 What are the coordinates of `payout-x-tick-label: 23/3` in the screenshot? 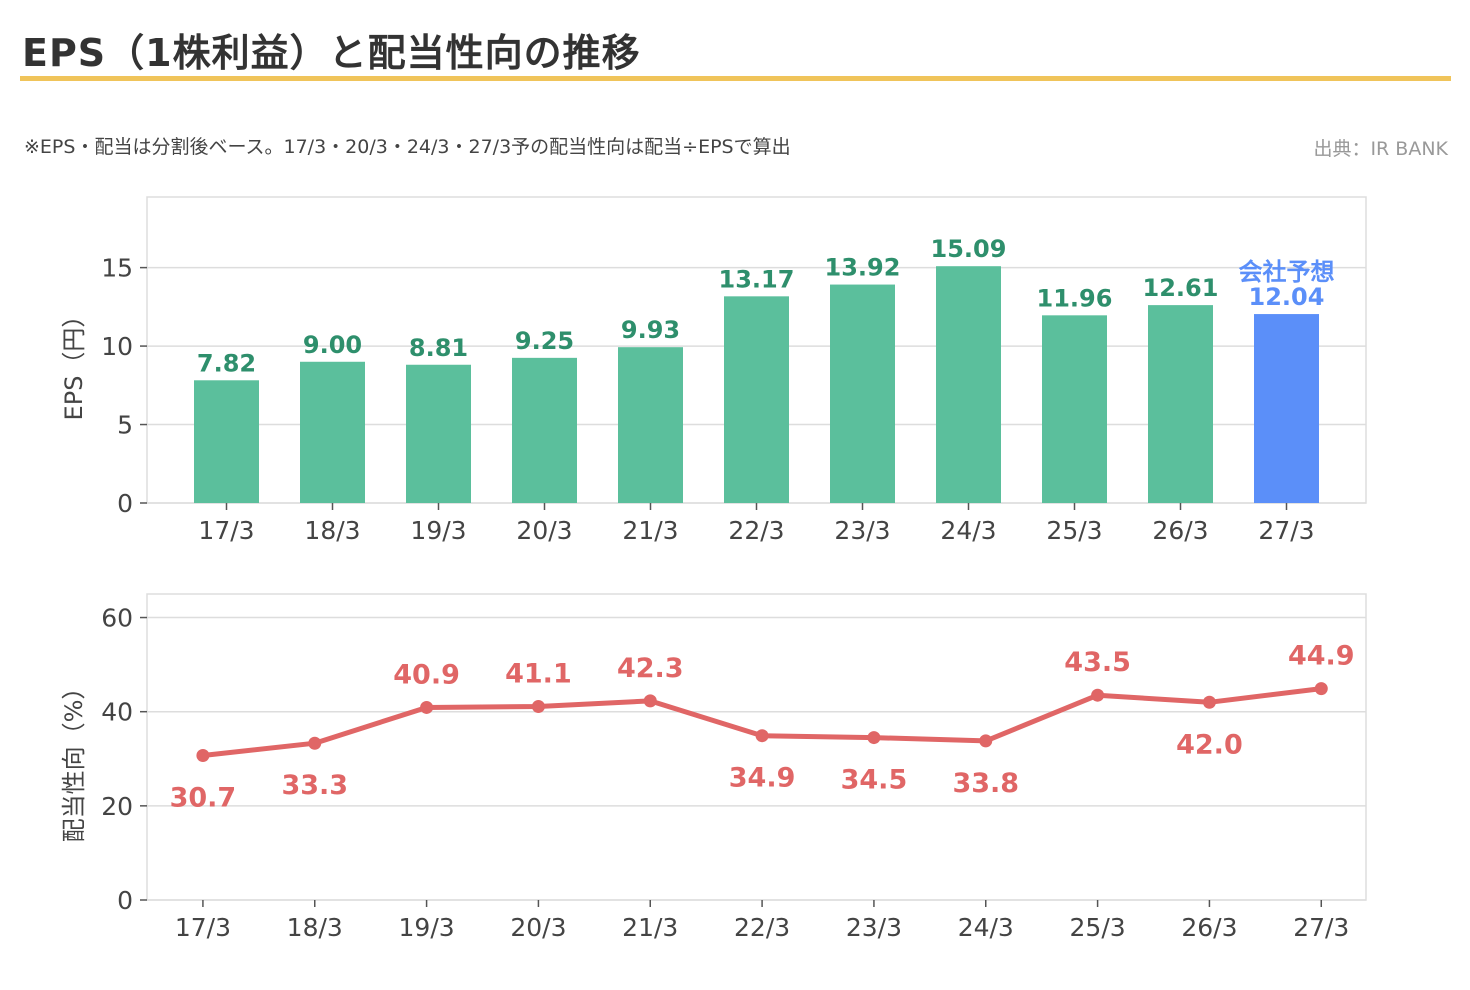 It's located at (874, 927).